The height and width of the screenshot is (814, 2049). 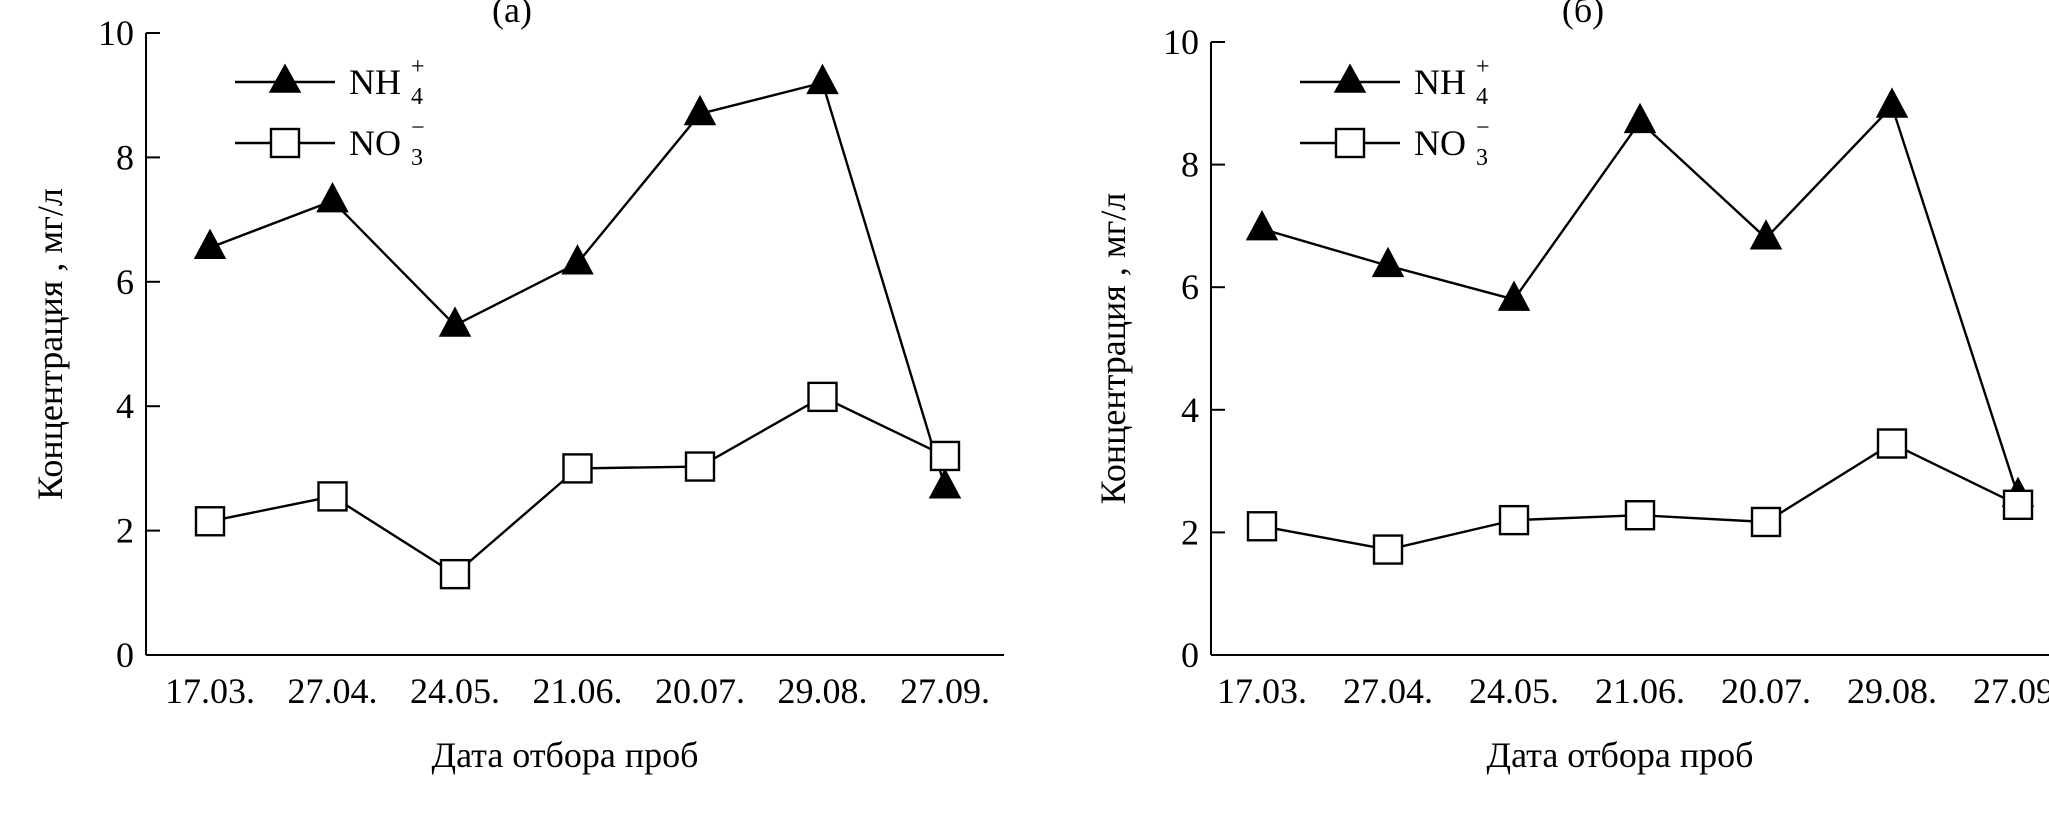 What do you see at coordinates (1640, 496) in the screenshot?
I see `series-line-no3` at bounding box center [1640, 496].